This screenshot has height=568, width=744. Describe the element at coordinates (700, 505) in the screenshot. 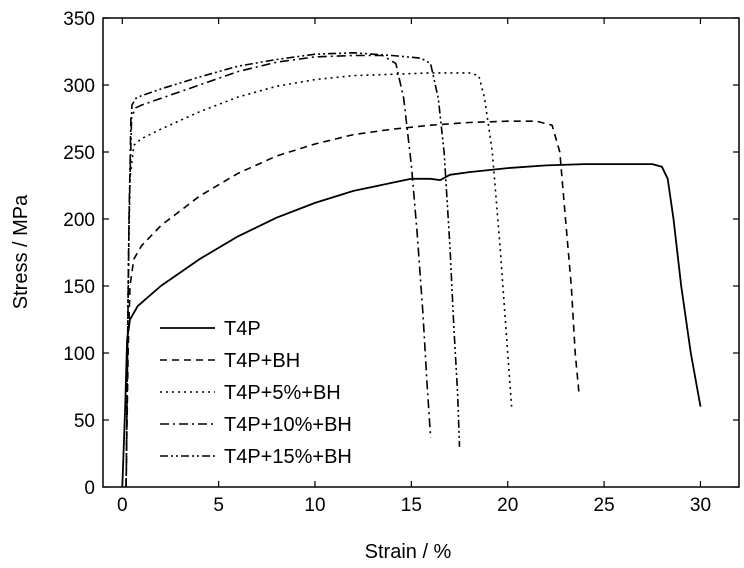

I see `x-tick-label: 30` at that location.